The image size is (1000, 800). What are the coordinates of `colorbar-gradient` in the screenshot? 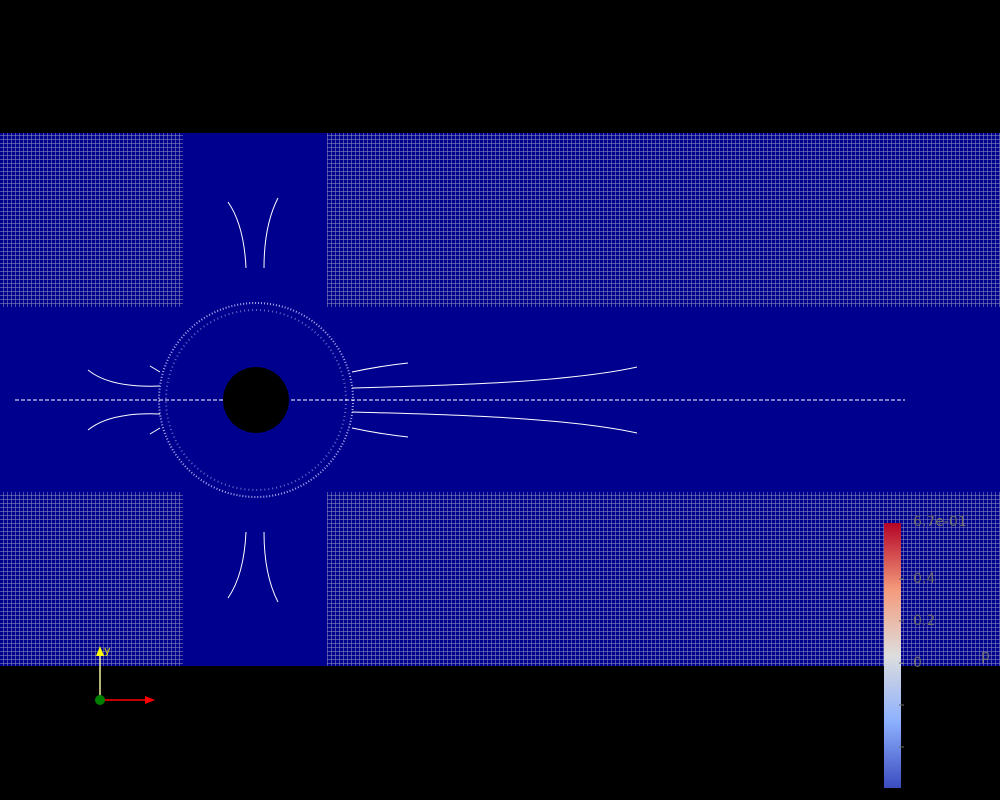 It's located at (892, 655).